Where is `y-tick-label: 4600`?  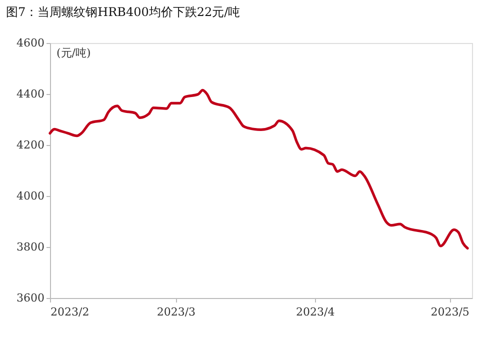
y-tick-label: 4600 is located at coordinates (30, 43).